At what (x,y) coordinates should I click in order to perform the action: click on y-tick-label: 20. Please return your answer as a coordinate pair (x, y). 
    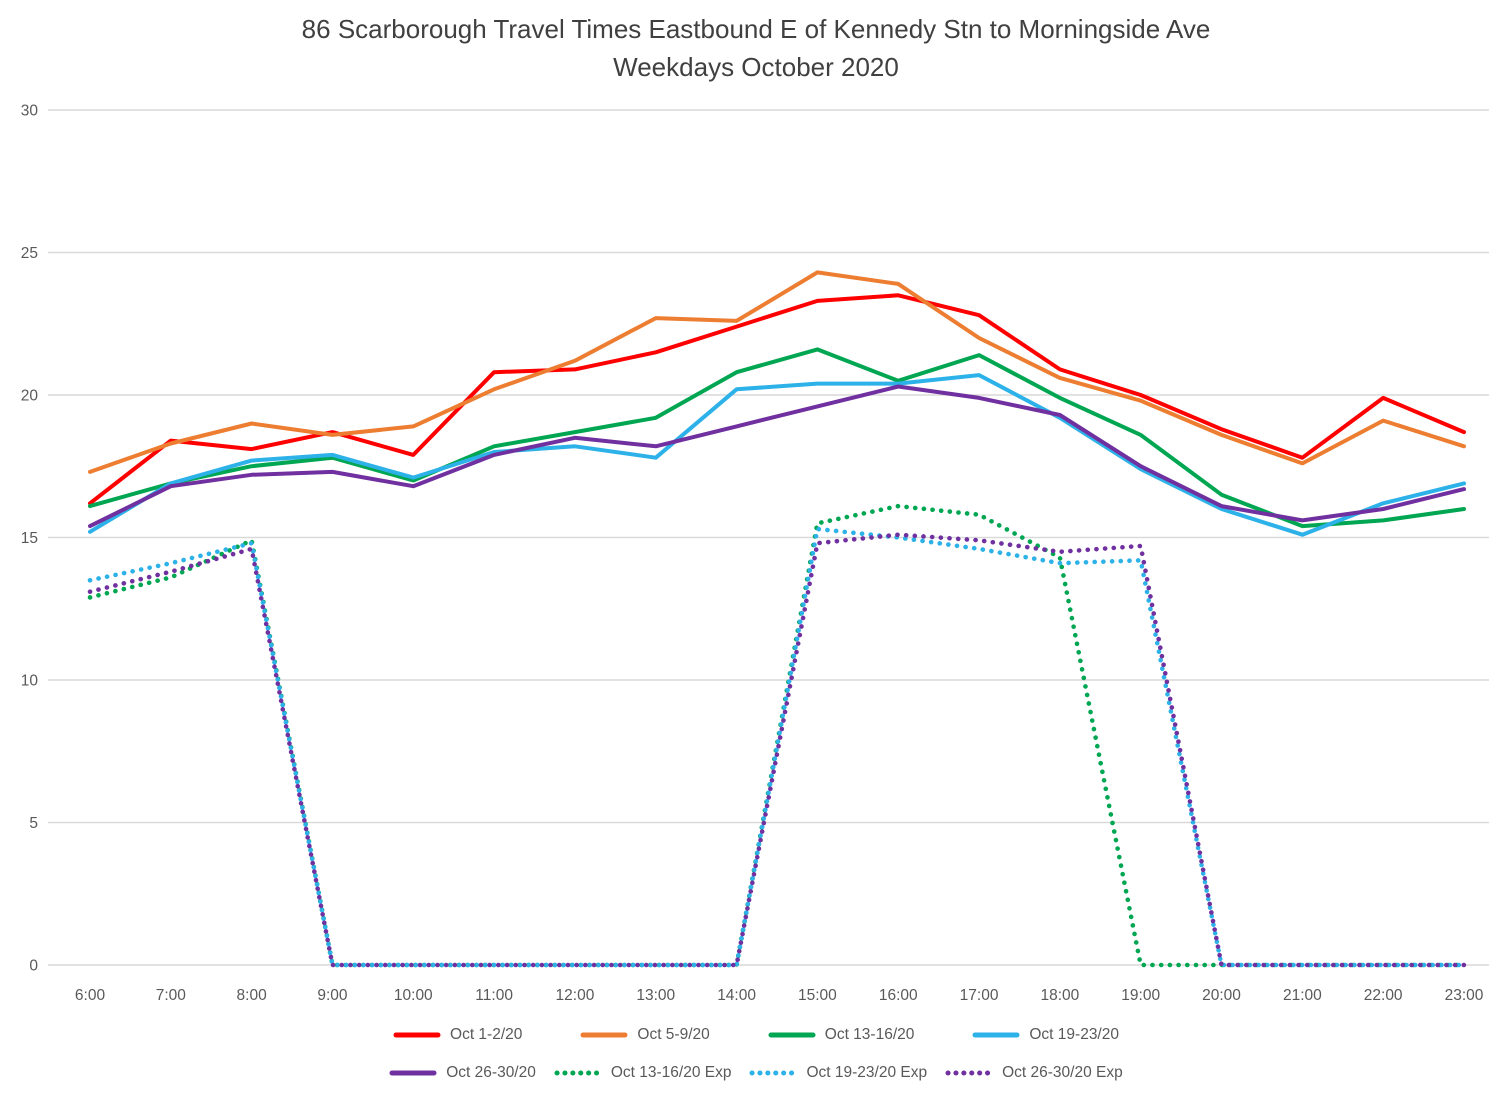
    Looking at the image, I should click on (30, 396).